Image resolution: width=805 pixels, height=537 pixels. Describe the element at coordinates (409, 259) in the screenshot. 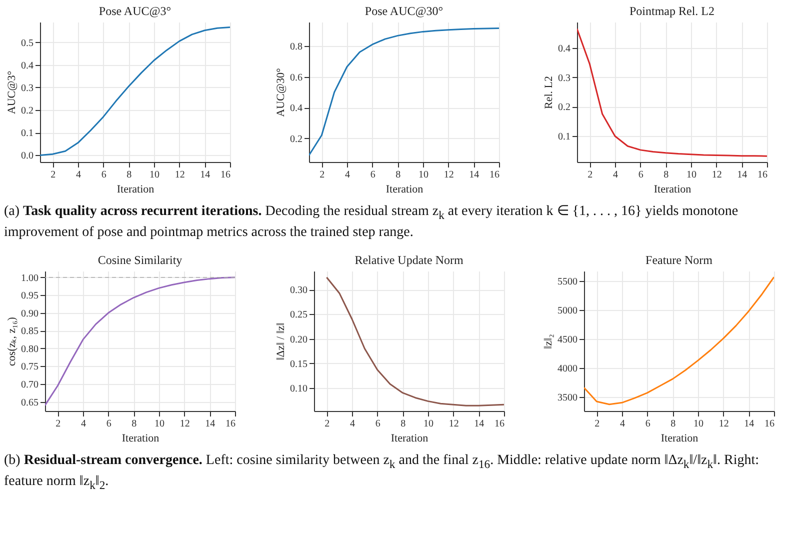

I see `chart-title: Relative Update Norm` at that location.